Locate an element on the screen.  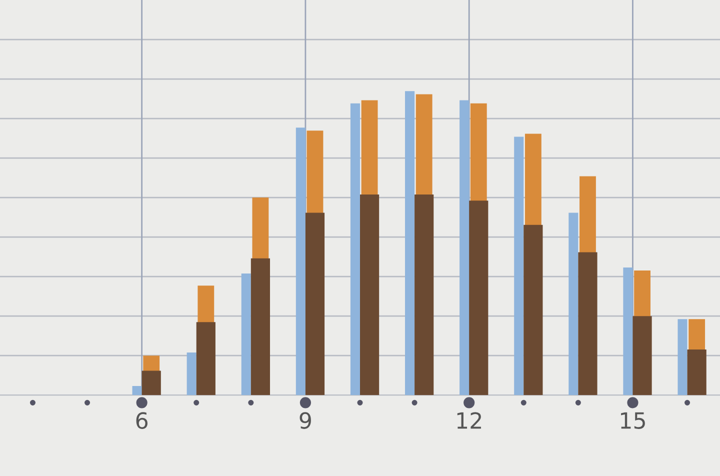
x-tick-label: 12 is located at coordinates (469, 420).